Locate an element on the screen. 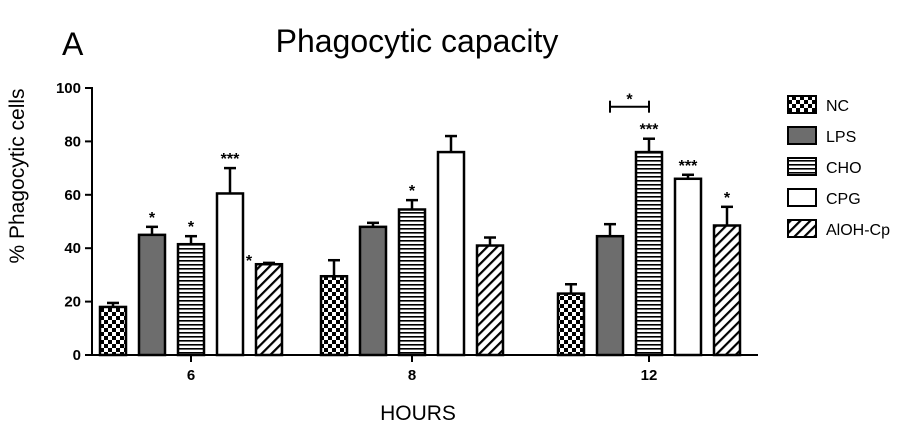  legend-label-lps: LPS is located at coordinates (841, 137).